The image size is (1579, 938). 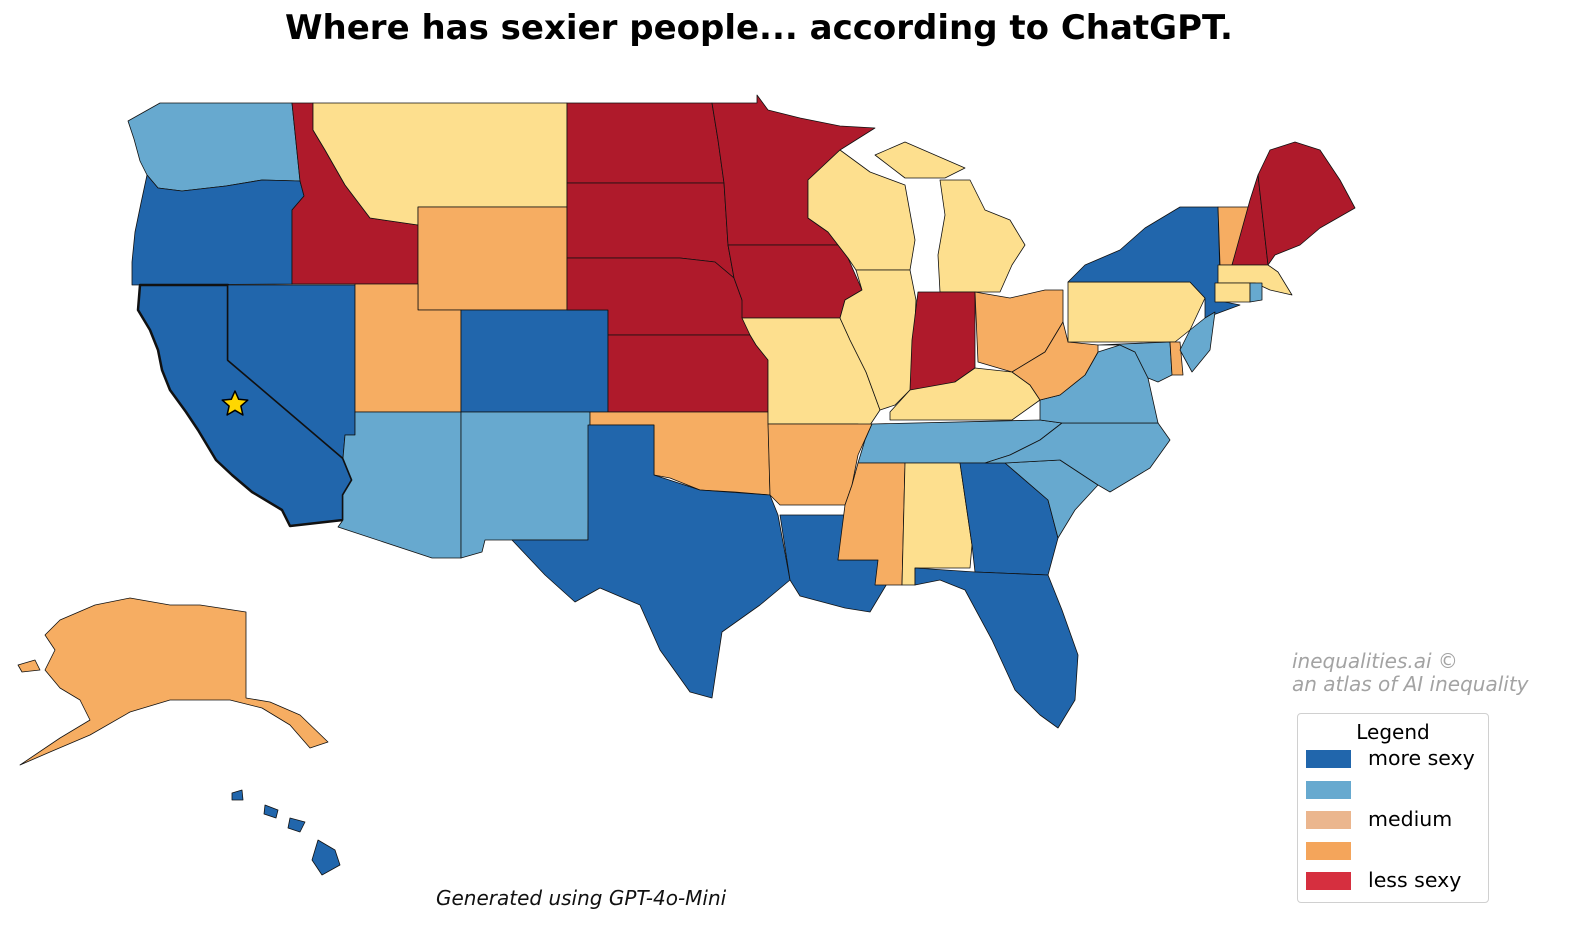 What do you see at coordinates (534, 361) in the screenshot?
I see `state-co` at bounding box center [534, 361].